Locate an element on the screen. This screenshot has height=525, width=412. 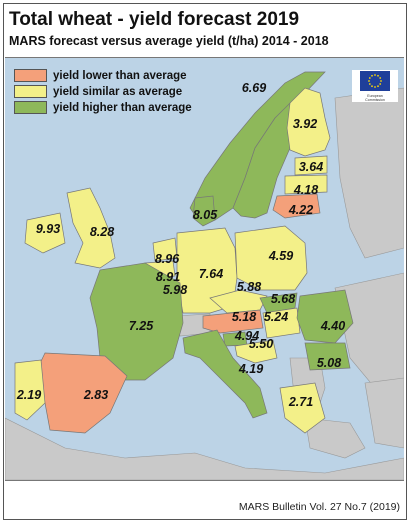
value-label-netherlands: 8.96 is located at coordinates (167, 259).